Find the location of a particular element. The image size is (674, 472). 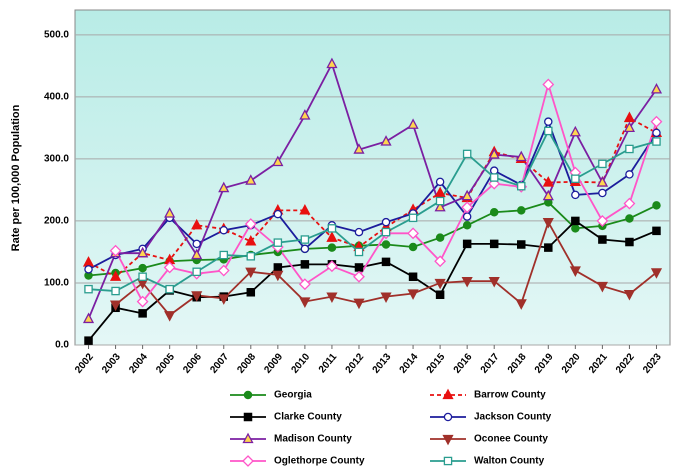

y-tick-label: 500.0 is located at coordinates (56, 34).